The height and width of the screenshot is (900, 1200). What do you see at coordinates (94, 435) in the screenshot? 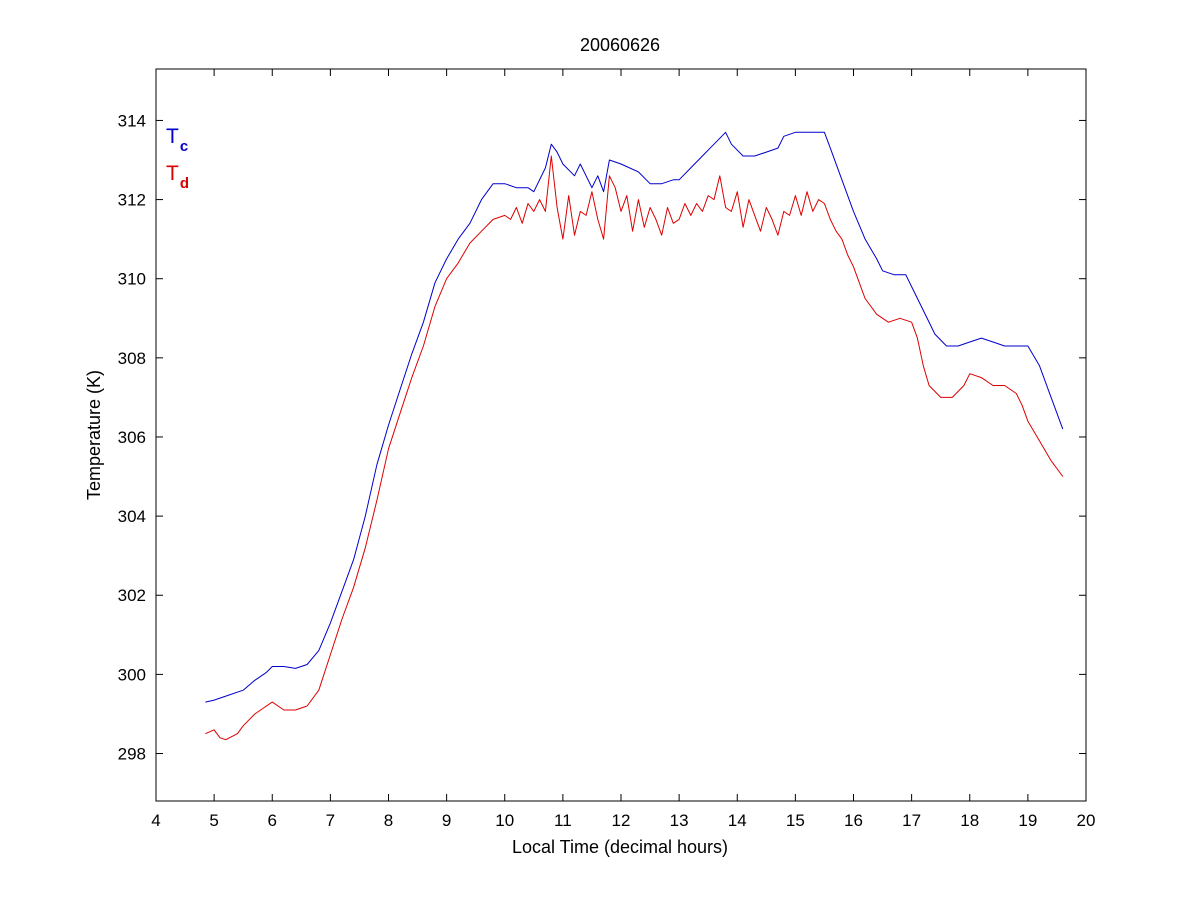
I see `y-axis-label: Temperature (K)` at bounding box center [94, 435].